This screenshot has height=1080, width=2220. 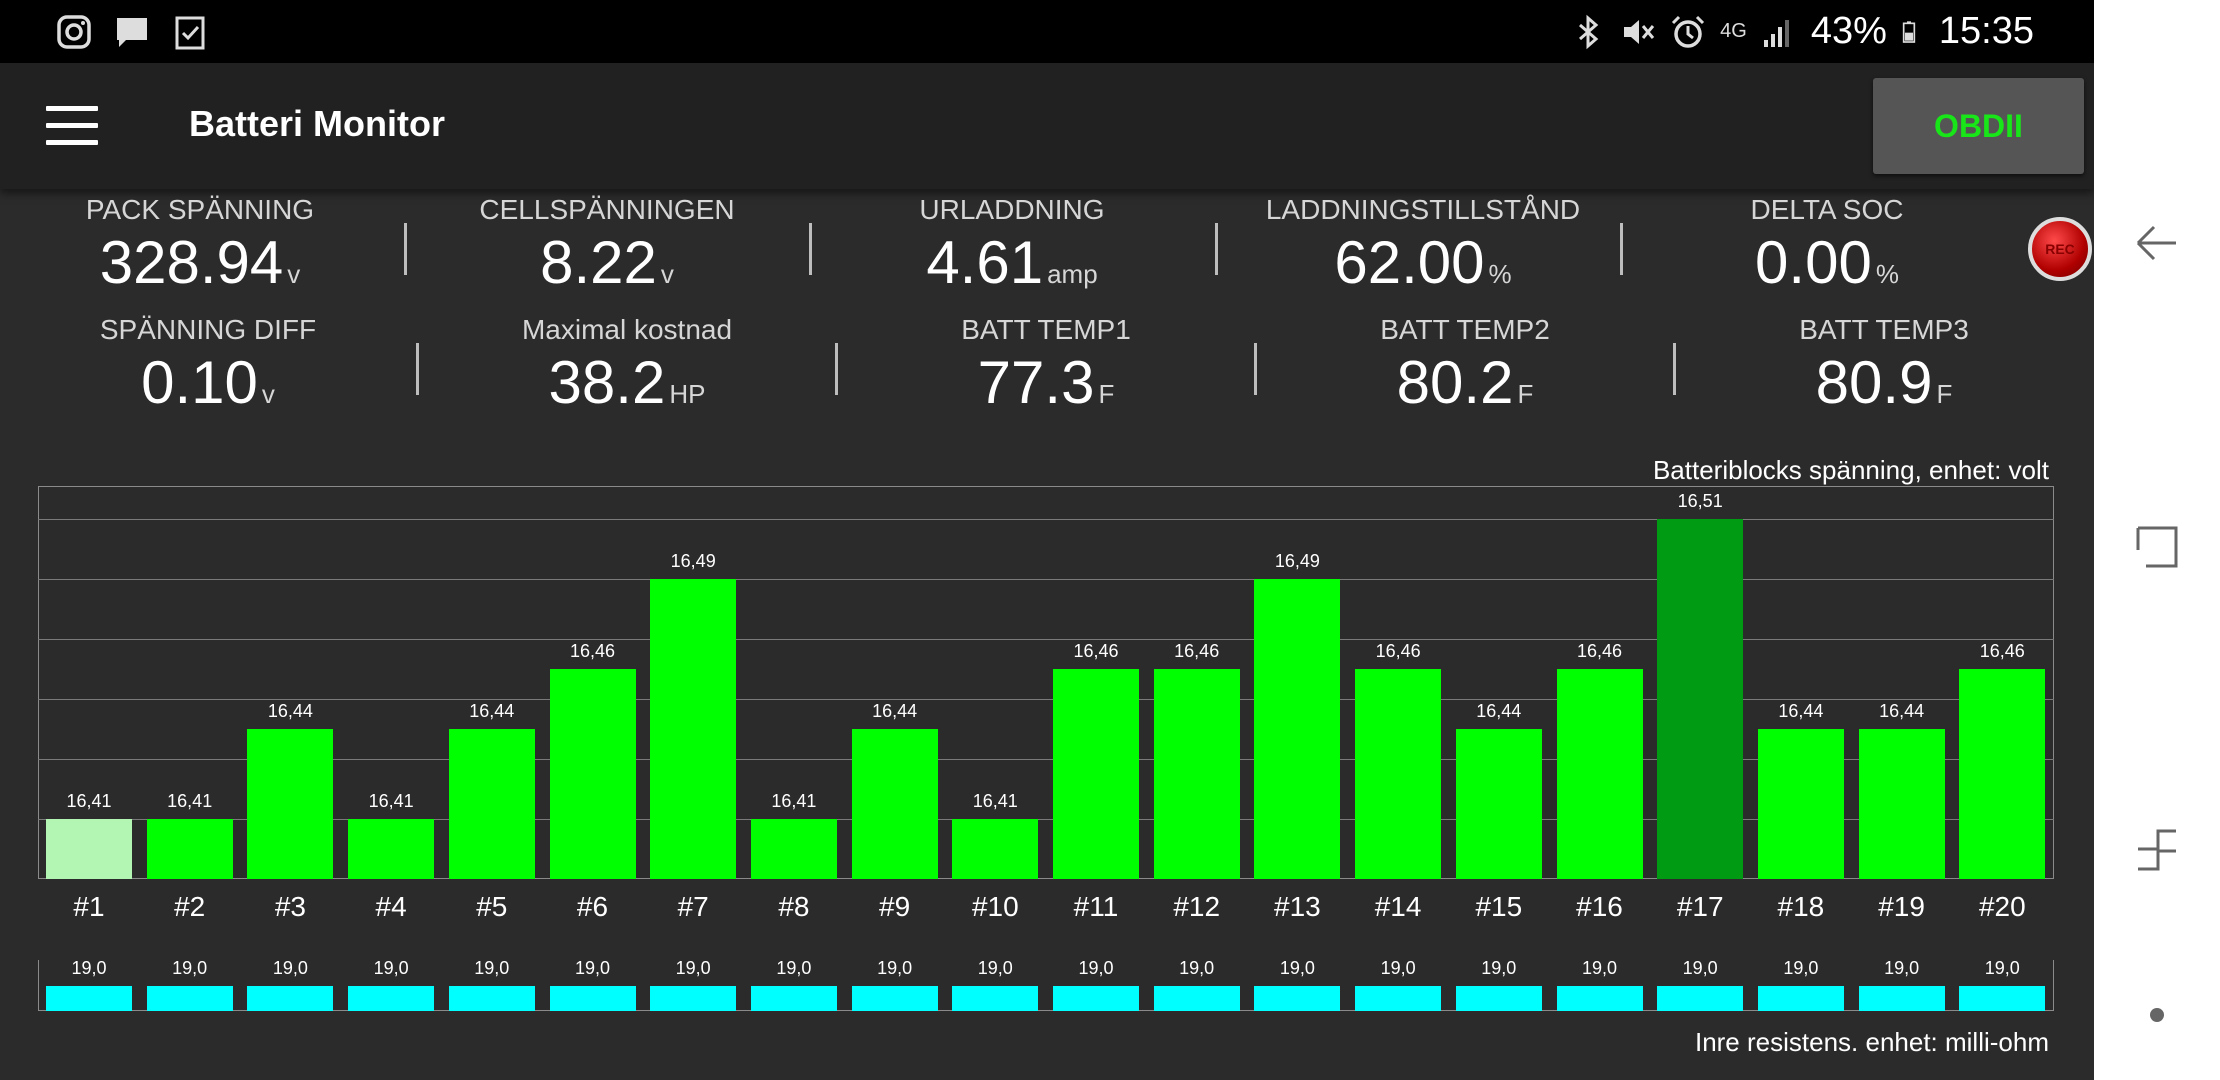 What do you see at coordinates (1850, 470) in the screenshot?
I see `voltage-chart-title: Batteriblocks spänning, enhet: volt` at bounding box center [1850, 470].